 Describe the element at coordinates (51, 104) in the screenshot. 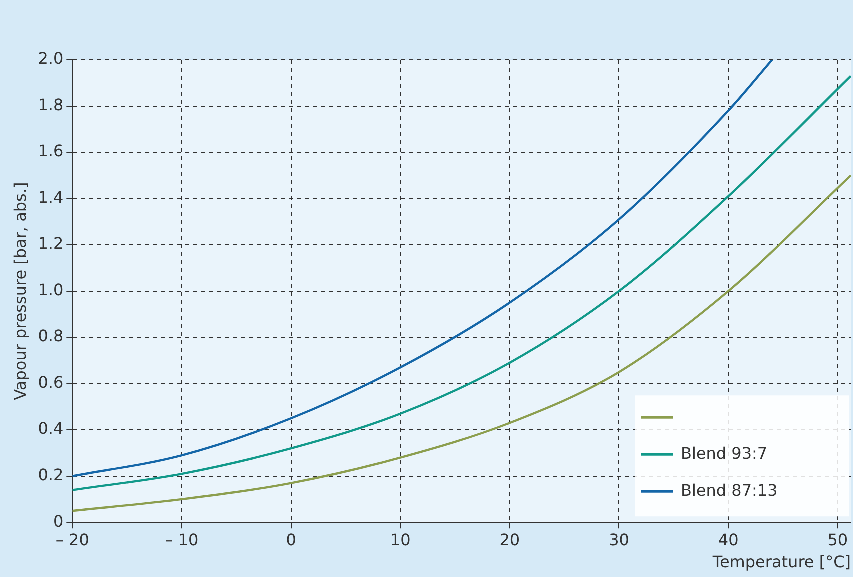

I see `y-tick-label: 1.8` at that location.